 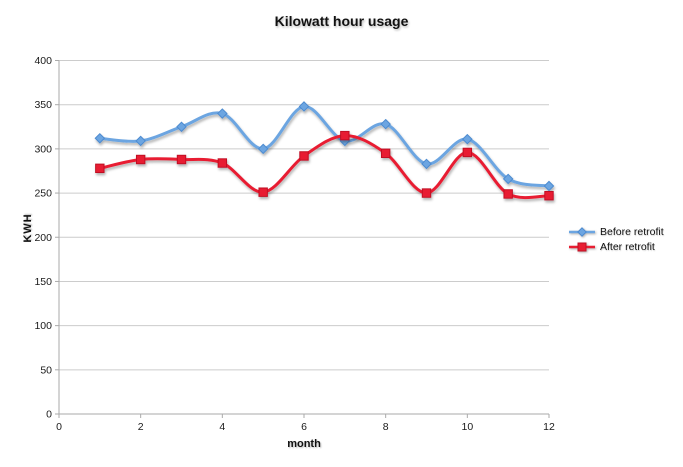 What do you see at coordinates (467, 427) in the screenshot?
I see `x-tick-label: 10` at bounding box center [467, 427].